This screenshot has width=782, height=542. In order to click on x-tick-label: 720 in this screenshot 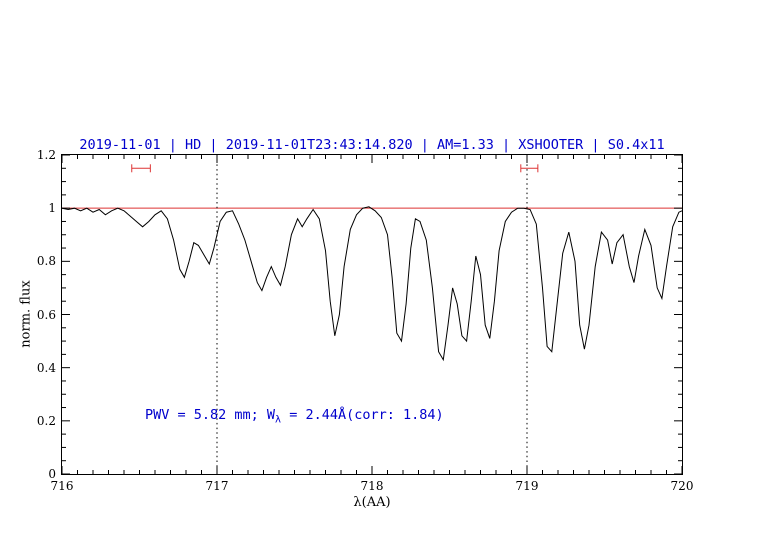, I will do `click(682, 486)`.